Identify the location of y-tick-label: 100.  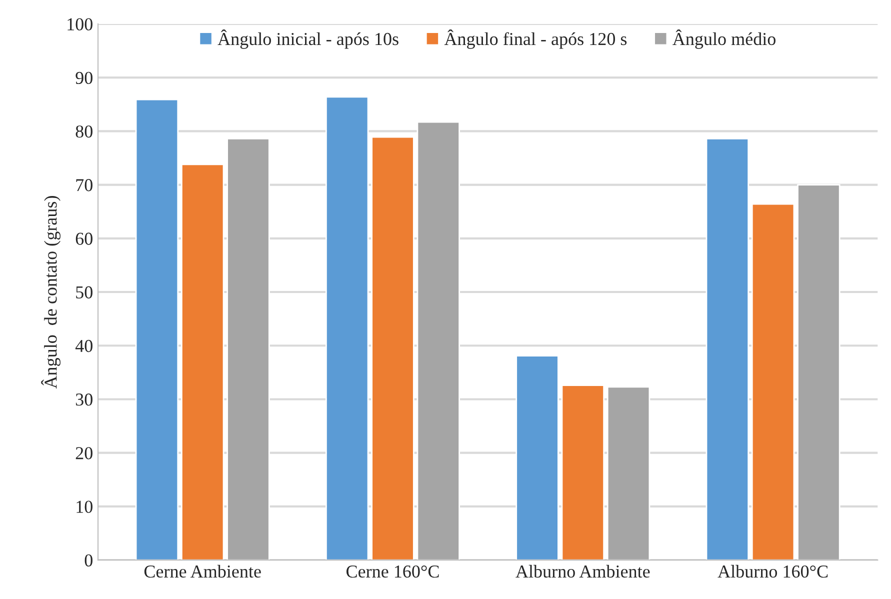
(80, 24).